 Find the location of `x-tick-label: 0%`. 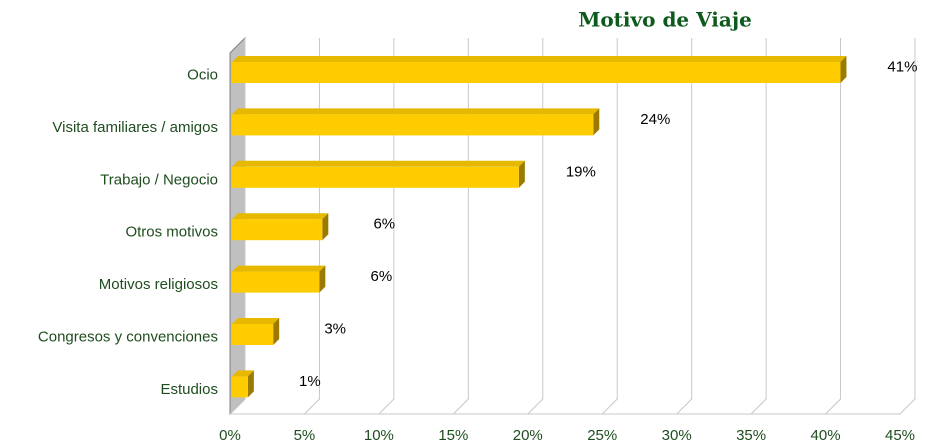

x-tick-label: 0% is located at coordinates (230, 435).